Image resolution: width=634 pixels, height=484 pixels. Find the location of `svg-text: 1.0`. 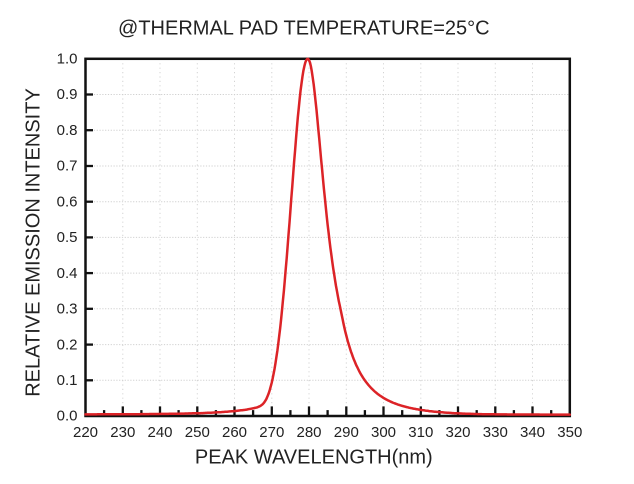

svg-text: 1.0 is located at coordinates (67, 59).